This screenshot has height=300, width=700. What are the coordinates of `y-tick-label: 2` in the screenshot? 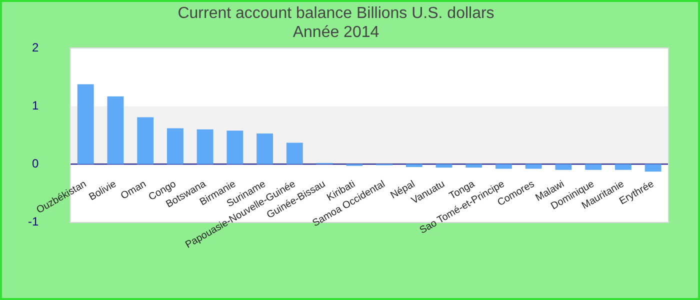 It's located at (35, 47).